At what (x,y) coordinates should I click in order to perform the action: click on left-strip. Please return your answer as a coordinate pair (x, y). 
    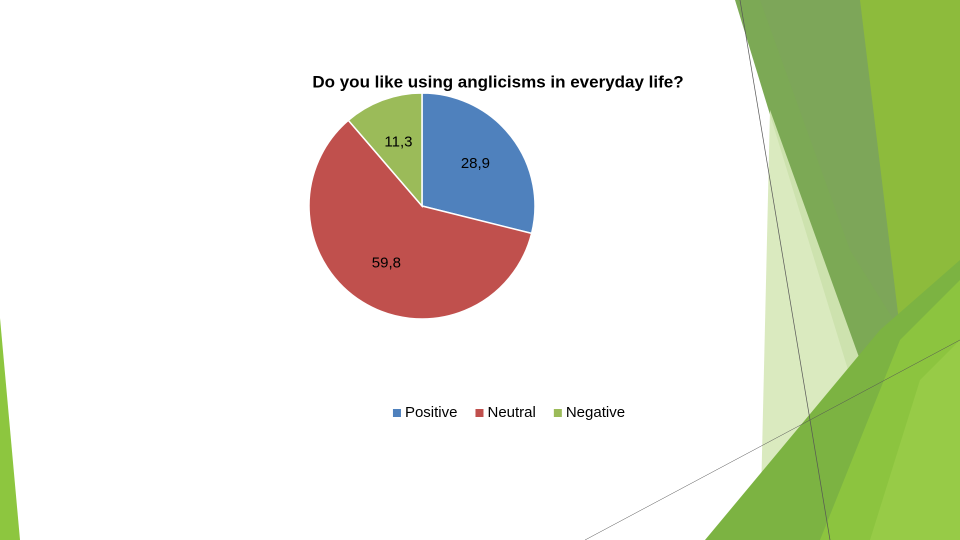
    Looking at the image, I should click on (10, 429).